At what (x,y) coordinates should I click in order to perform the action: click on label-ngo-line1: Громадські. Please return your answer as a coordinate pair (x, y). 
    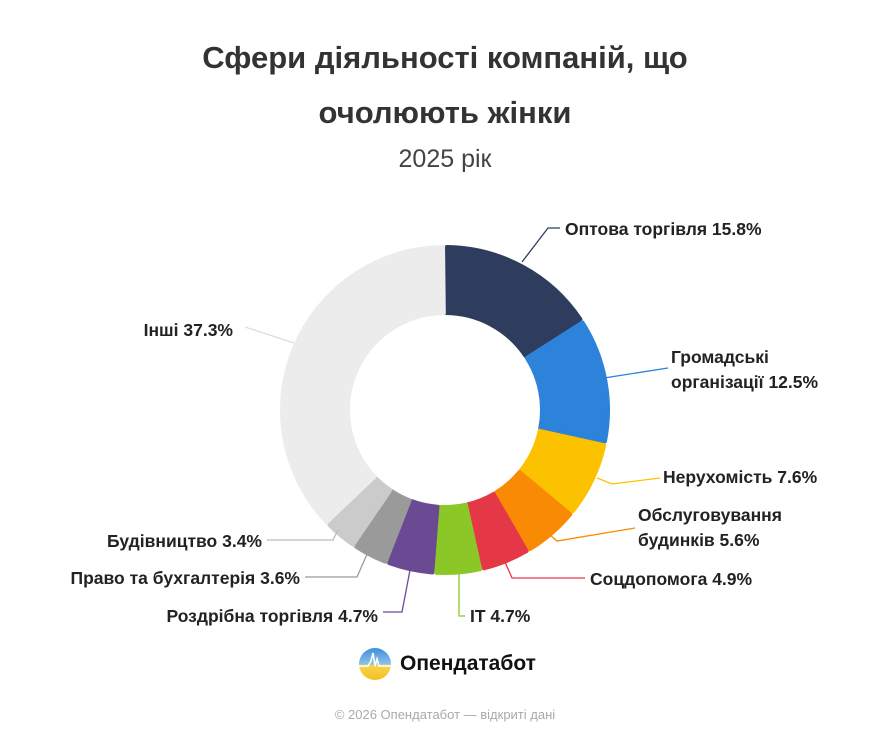
    Looking at the image, I should click on (720, 357).